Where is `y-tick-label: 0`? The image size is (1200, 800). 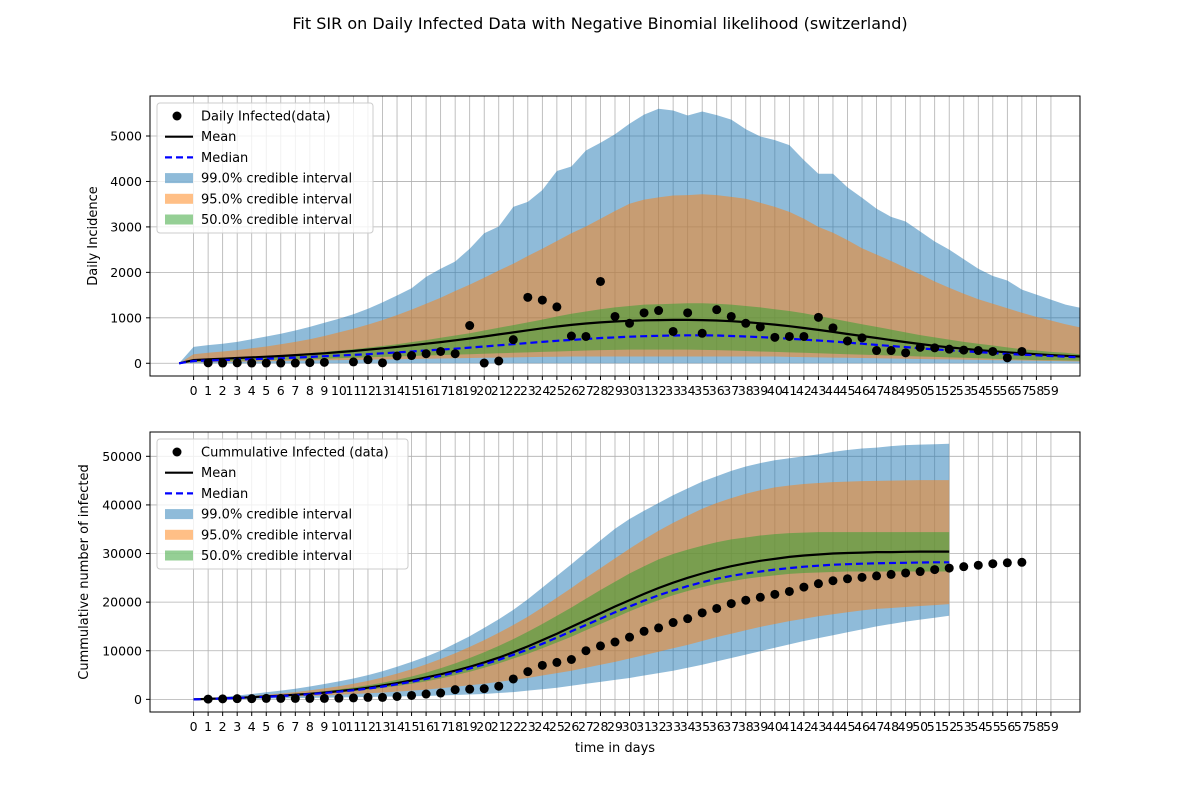 y-tick-label: 0 is located at coordinates (138, 699).